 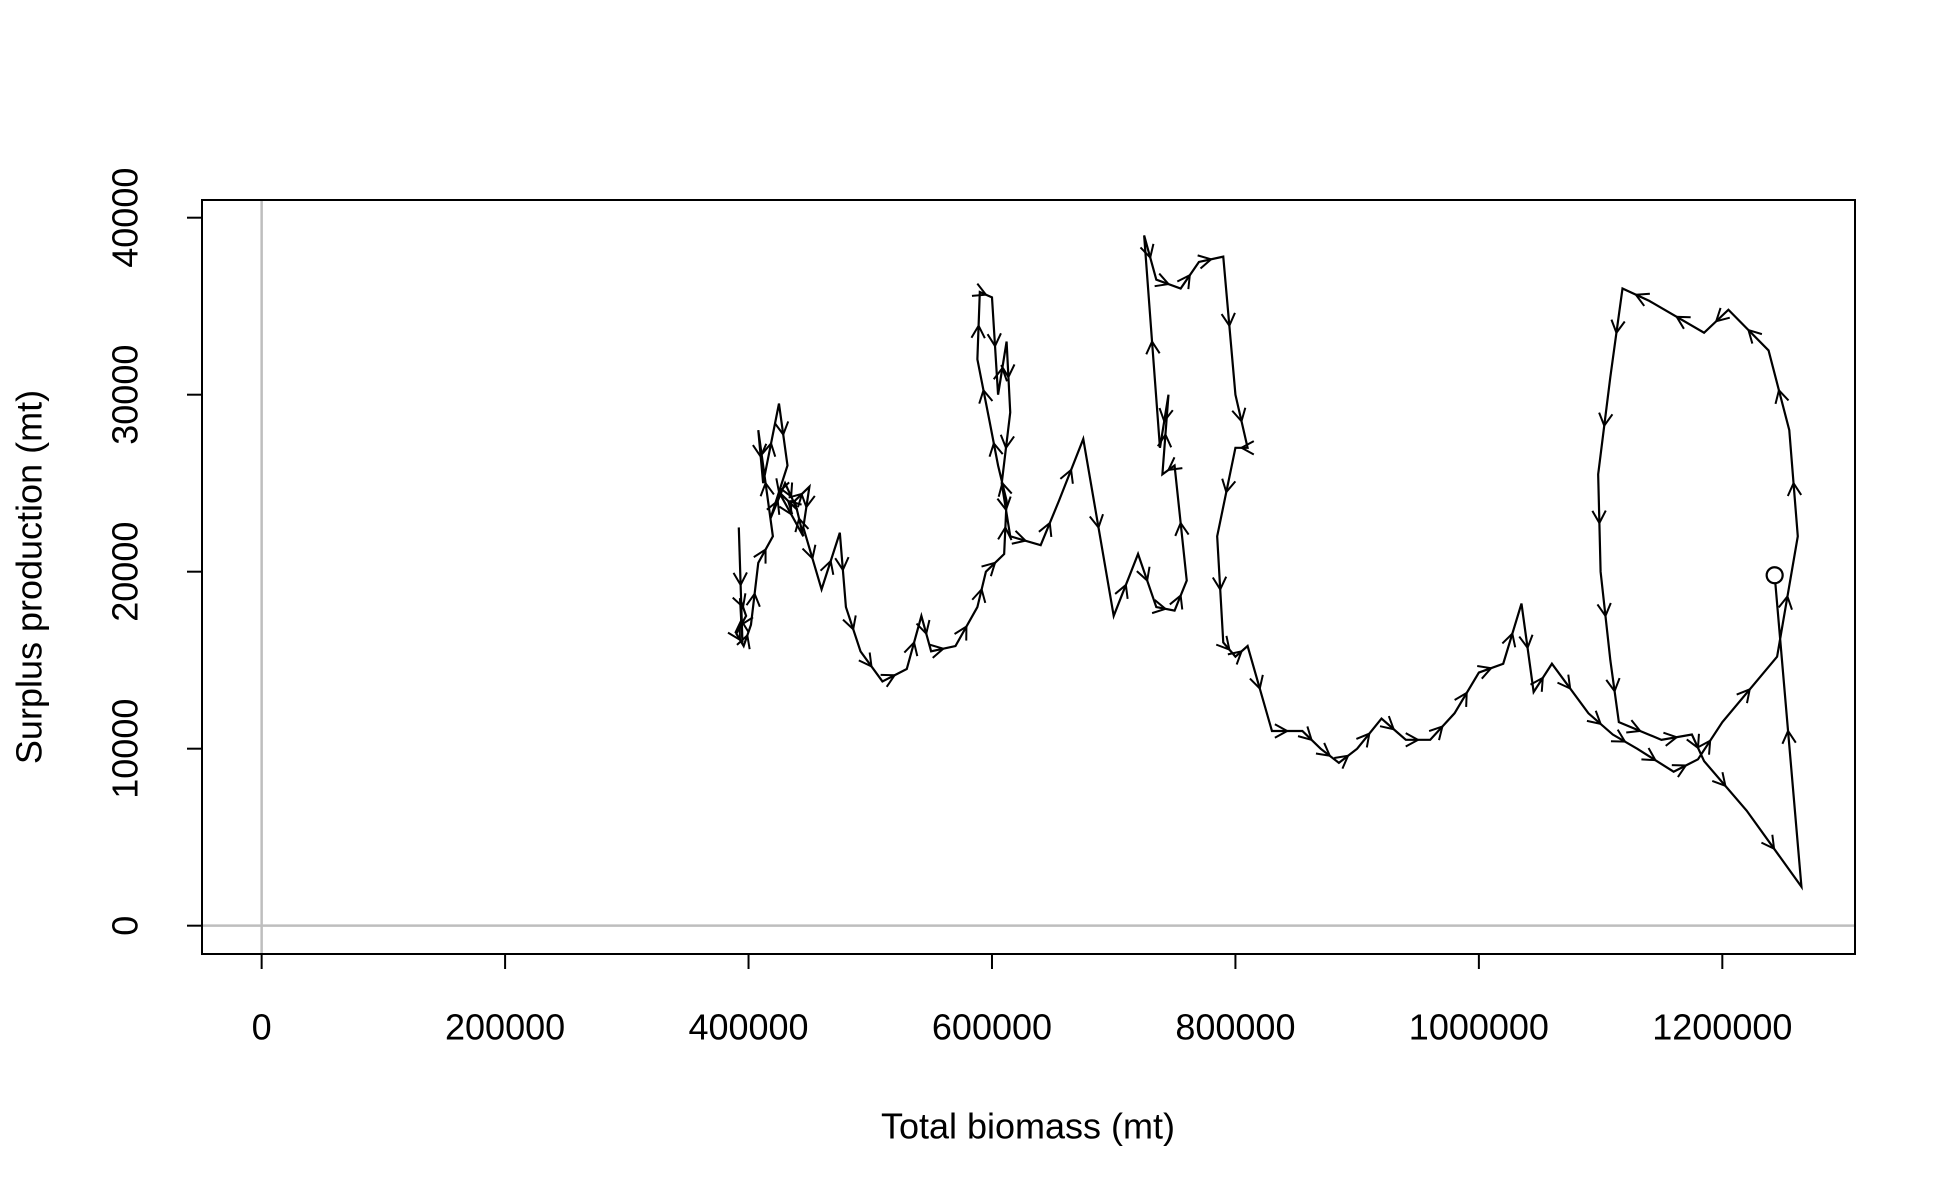 I want to click on x-tick-label: 400000, so click(x=748, y=1027).